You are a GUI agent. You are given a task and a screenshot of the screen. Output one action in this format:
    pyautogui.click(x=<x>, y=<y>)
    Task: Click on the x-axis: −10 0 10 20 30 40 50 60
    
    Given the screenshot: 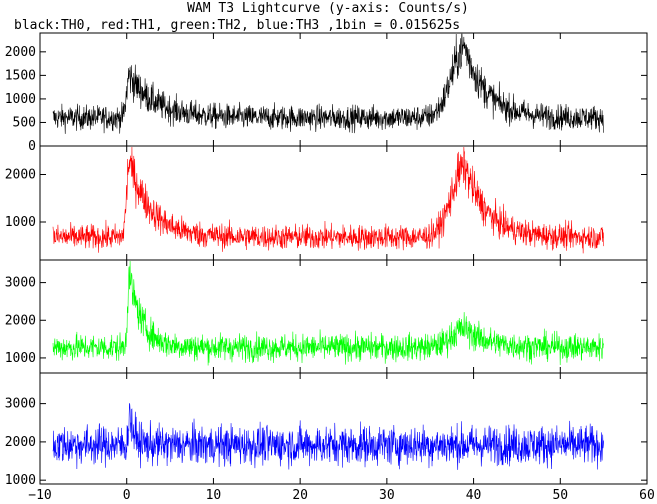 What is the action you would take?
    pyautogui.click(x=341, y=495)
    